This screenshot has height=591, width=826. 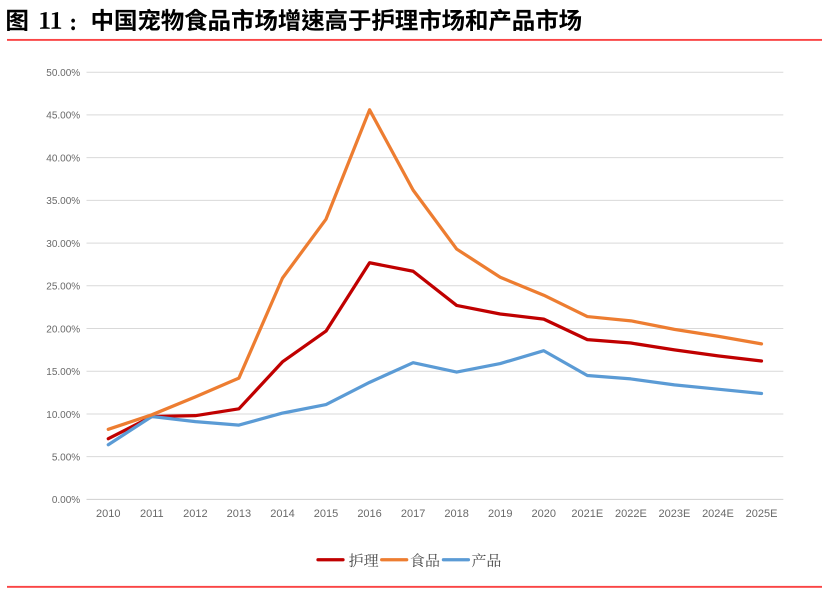 What do you see at coordinates (63, 158) in the screenshot?
I see `svg-text: 40.00%` at bounding box center [63, 158].